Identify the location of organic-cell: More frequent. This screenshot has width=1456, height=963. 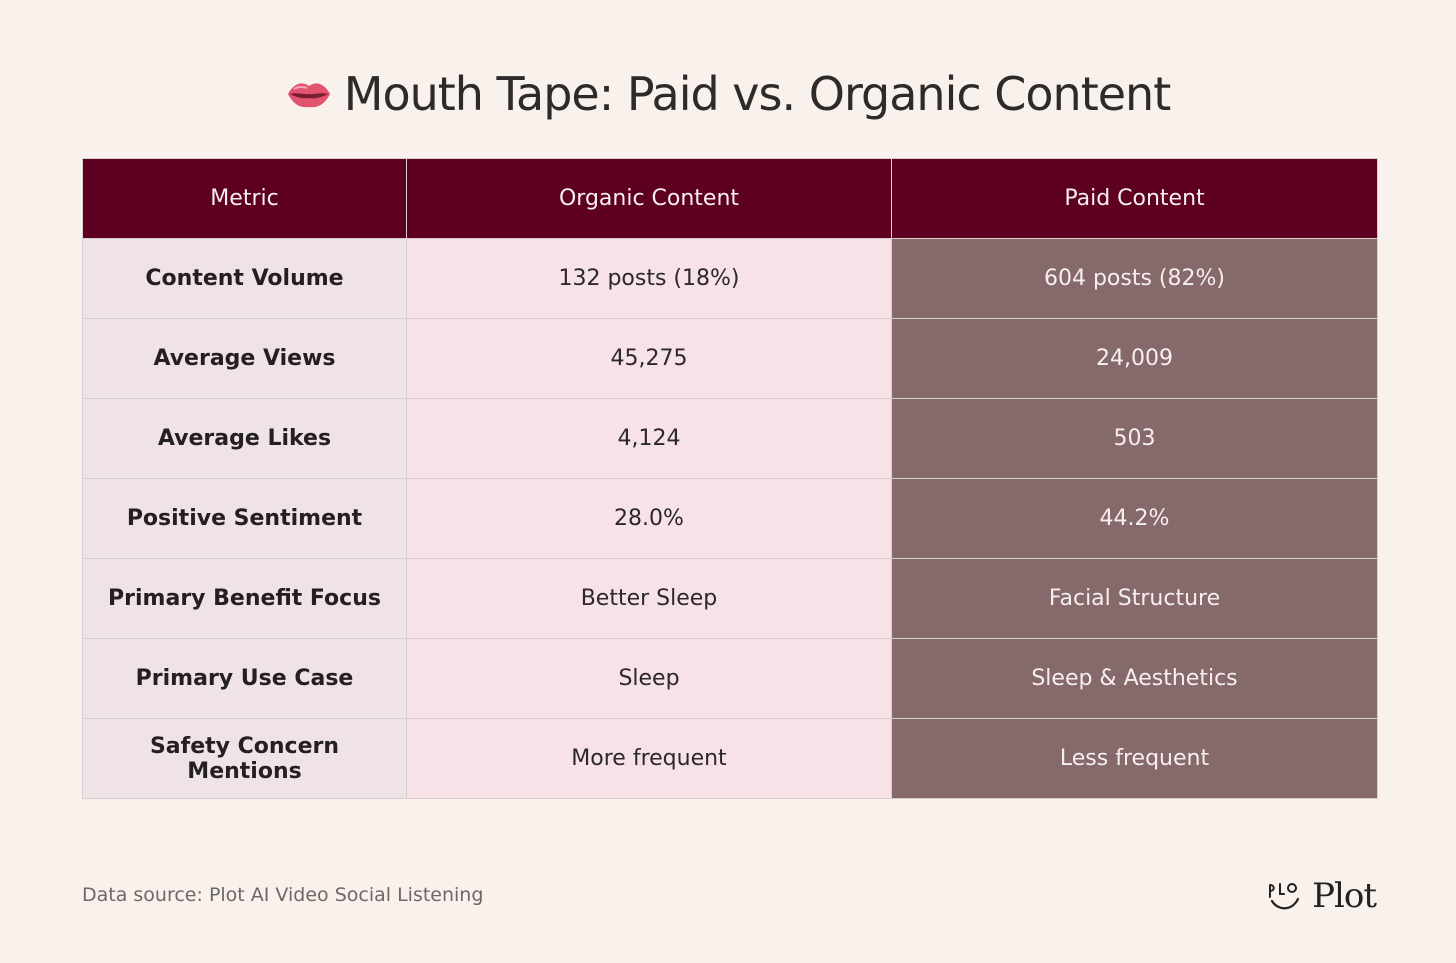
(649, 758).